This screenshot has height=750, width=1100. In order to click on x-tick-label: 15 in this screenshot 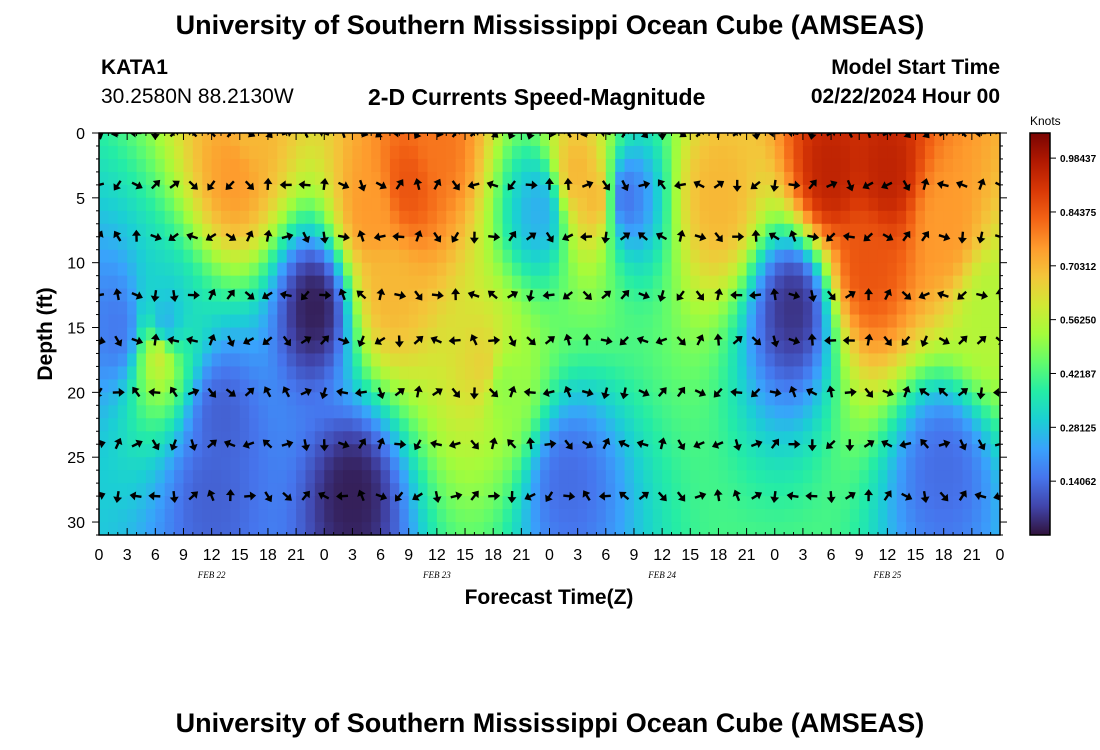, I will do `click(690, 555)`.